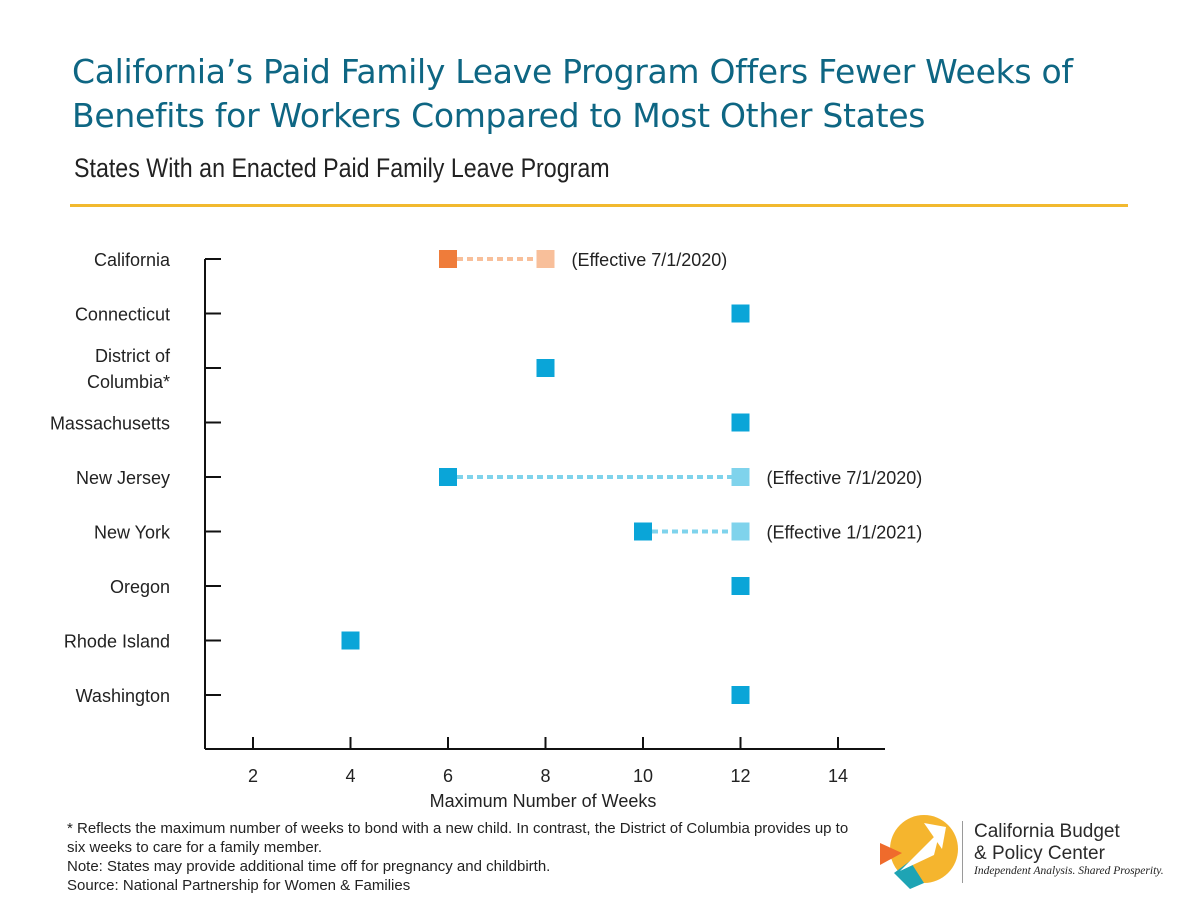 The image size is (1200, 923). Describe the element at coordinates (110, 424) in the screenshot. I see `category-label: Massachusetts` at that location.